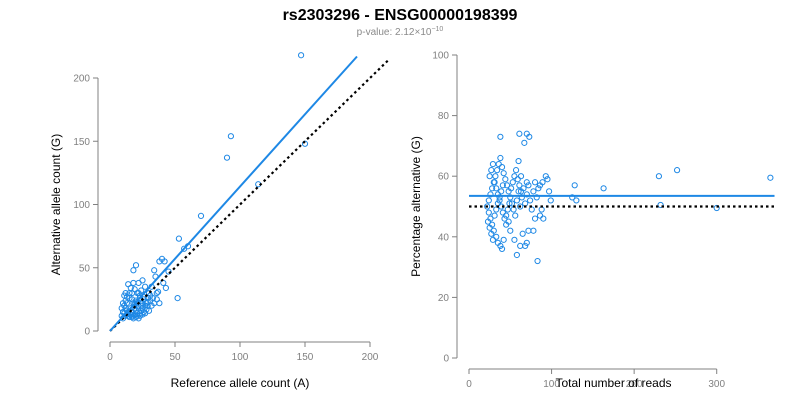 Image resolution: width=800 pixels, height=400 pixels. Describe the element at coordinates (175, 357) in the screenshot. I see `x-tick-label: 50` at that location.